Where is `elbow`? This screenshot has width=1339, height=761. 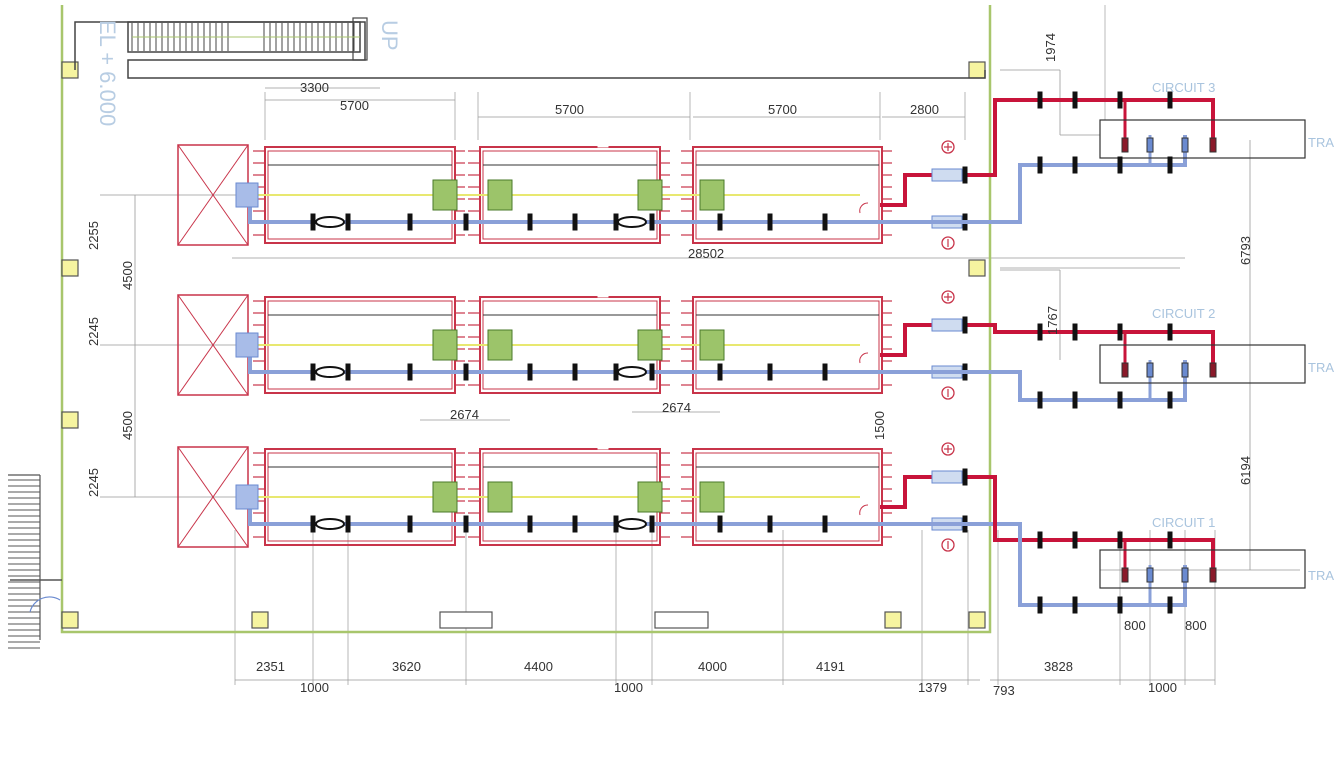 elbow is located at coordinates (864, 510).